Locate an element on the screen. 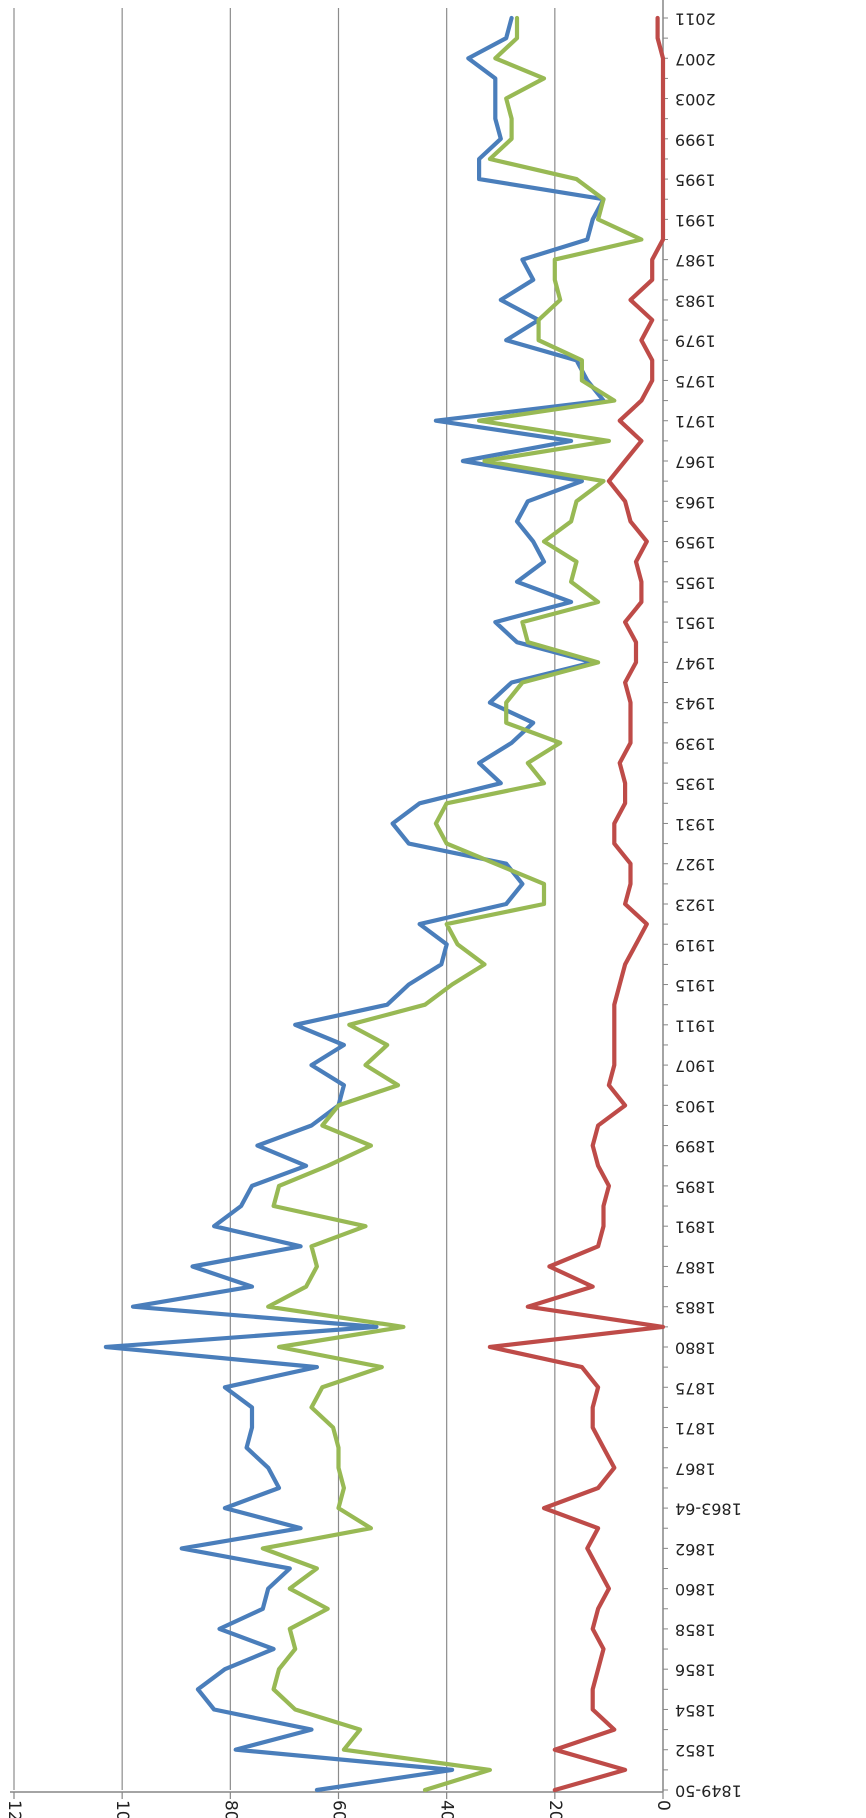  y-tick-label: 40 is located at coordinates (447, 1809).